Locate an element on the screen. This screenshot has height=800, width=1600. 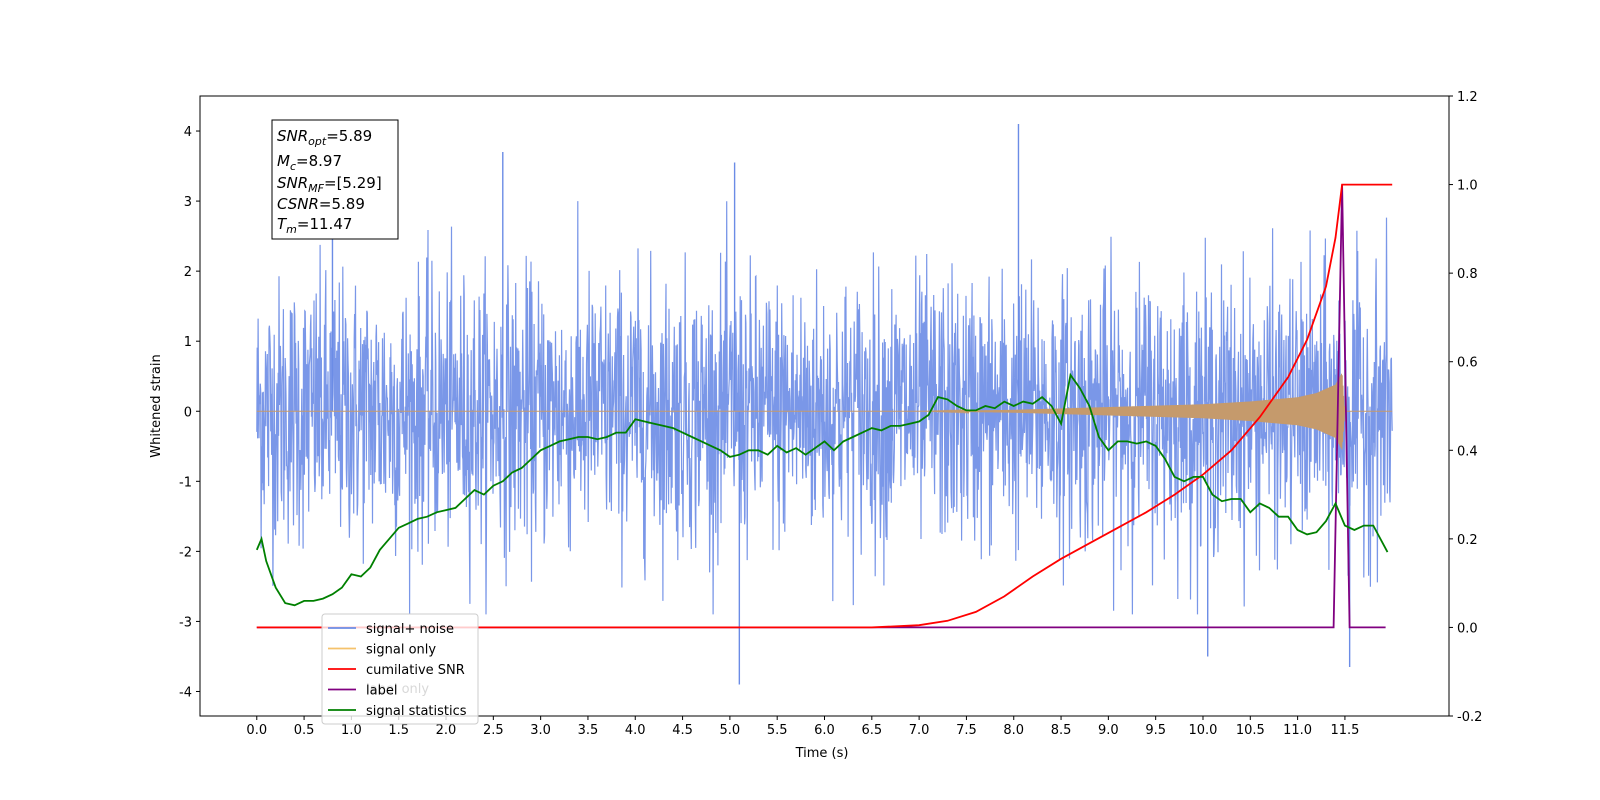
x-tick-label: 10.0 is located at coordinates (1203, 730).